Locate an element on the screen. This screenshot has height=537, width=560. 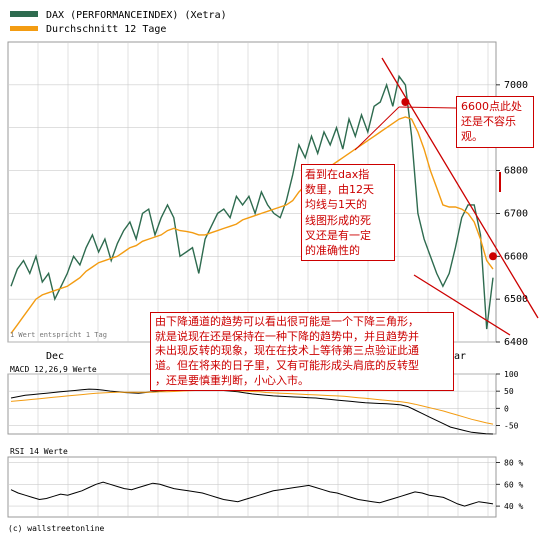
legend-label-avg: Durchschnitt 12 Tage is located at coordinates (106, 29).